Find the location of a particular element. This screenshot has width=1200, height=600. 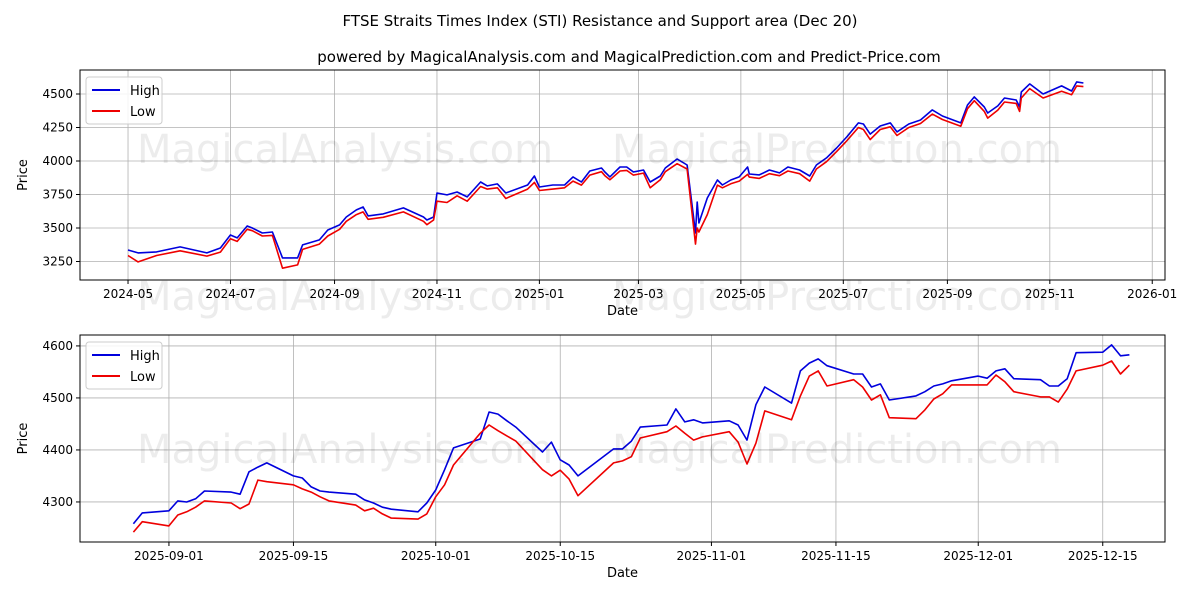

x-tick-label: 2025-10-15 is located at coordinates (560, 556).